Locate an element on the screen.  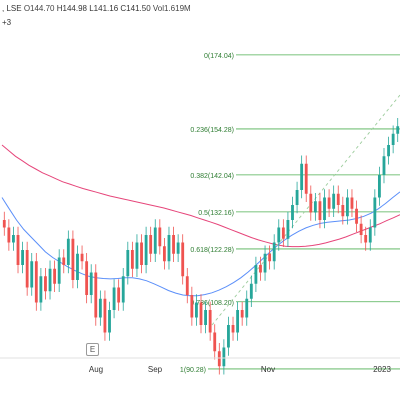
fib-label: 0.5(132.16) is located at coordinates (216, 213).